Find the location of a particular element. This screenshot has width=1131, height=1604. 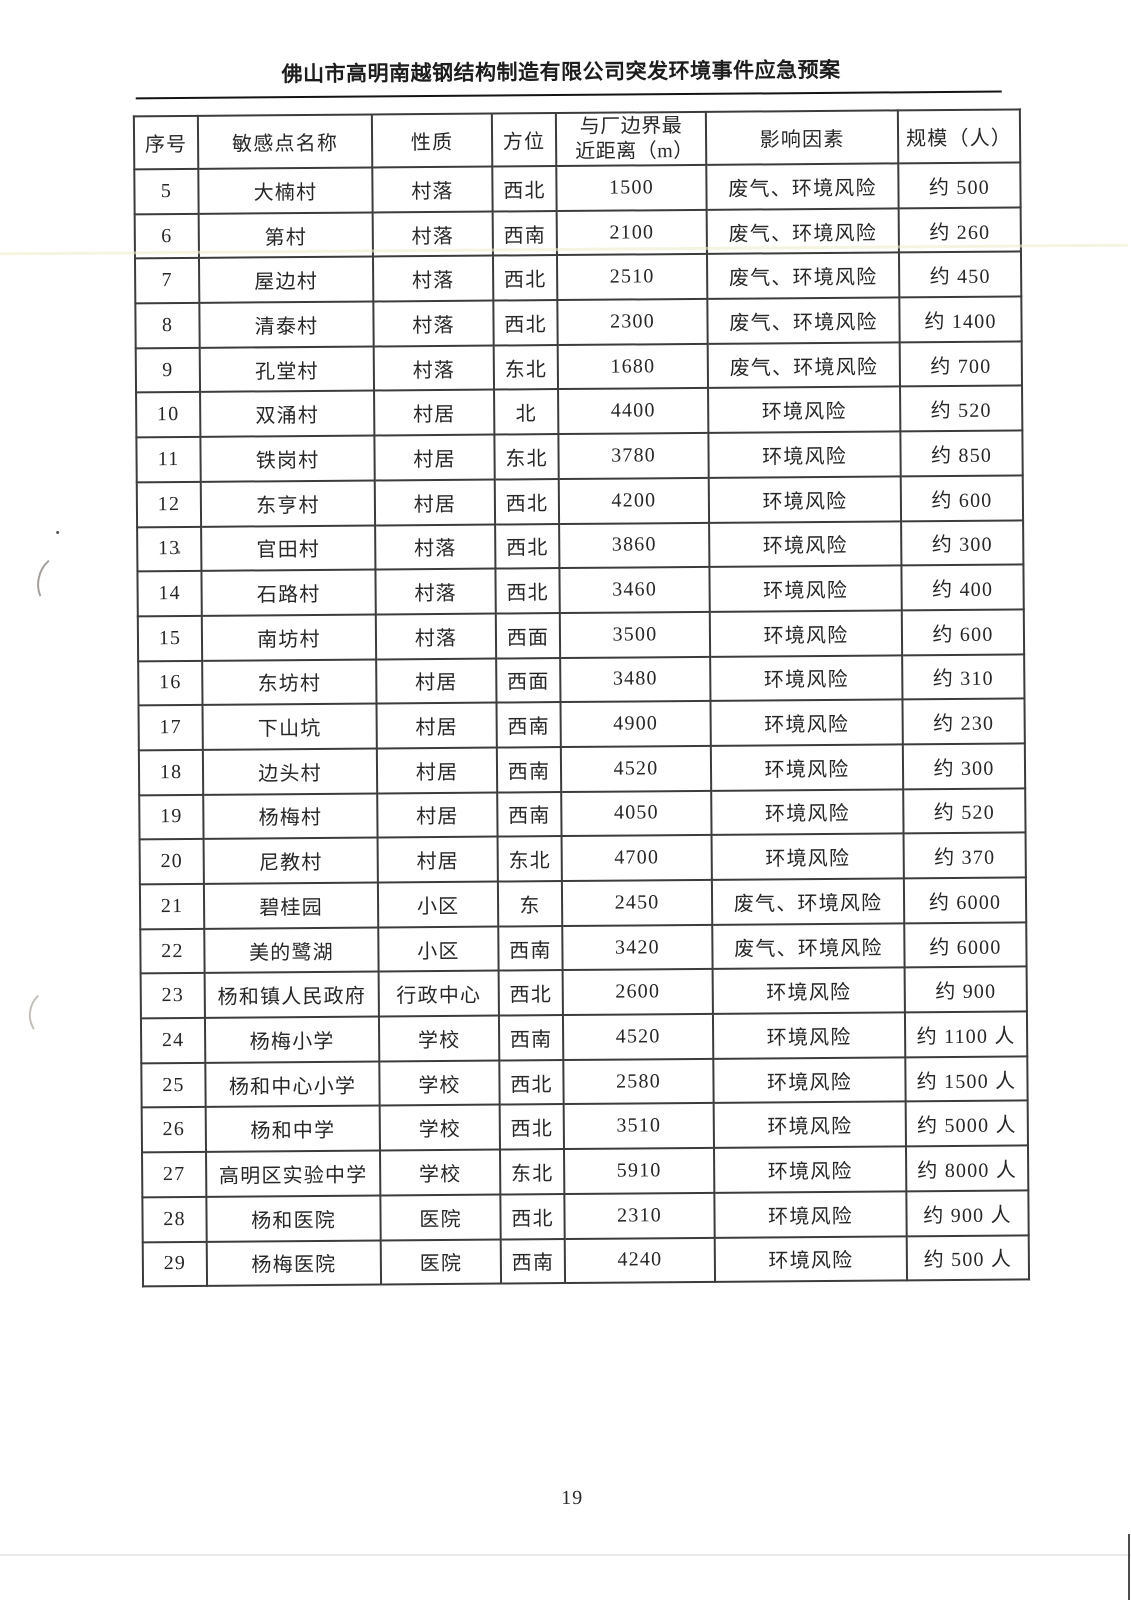

cell-no: 15 is located at coordinates (170, 638).